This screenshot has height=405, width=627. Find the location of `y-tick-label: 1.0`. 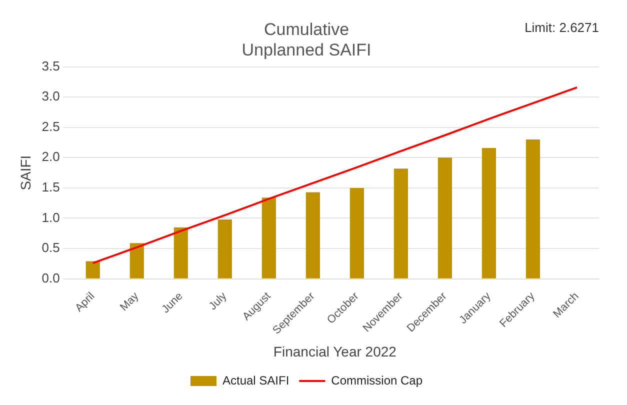

y-tick-label: 1.0 is located at coordinates (51, 217).